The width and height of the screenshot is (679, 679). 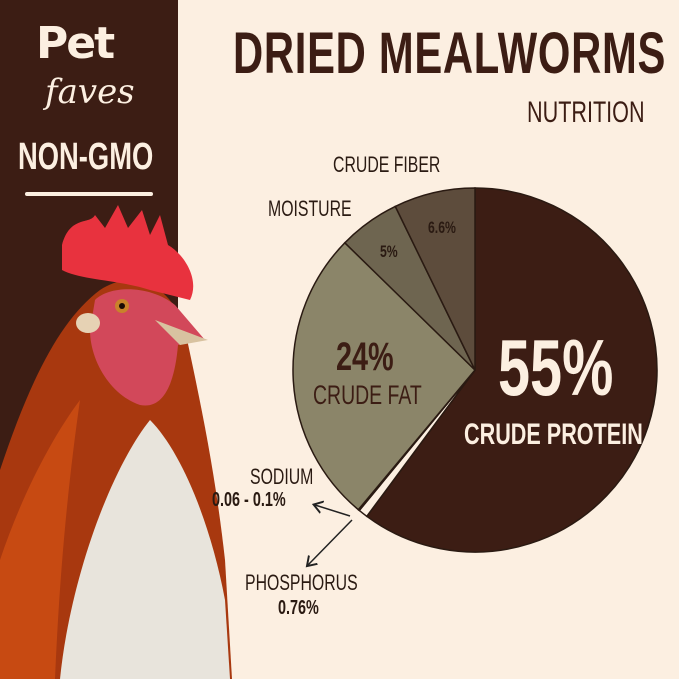 What do you see at coordinates (553, 434) in the screenshot?
I see `protein-label: CRUDE PROTEIN` at bounding box center [553, 434].